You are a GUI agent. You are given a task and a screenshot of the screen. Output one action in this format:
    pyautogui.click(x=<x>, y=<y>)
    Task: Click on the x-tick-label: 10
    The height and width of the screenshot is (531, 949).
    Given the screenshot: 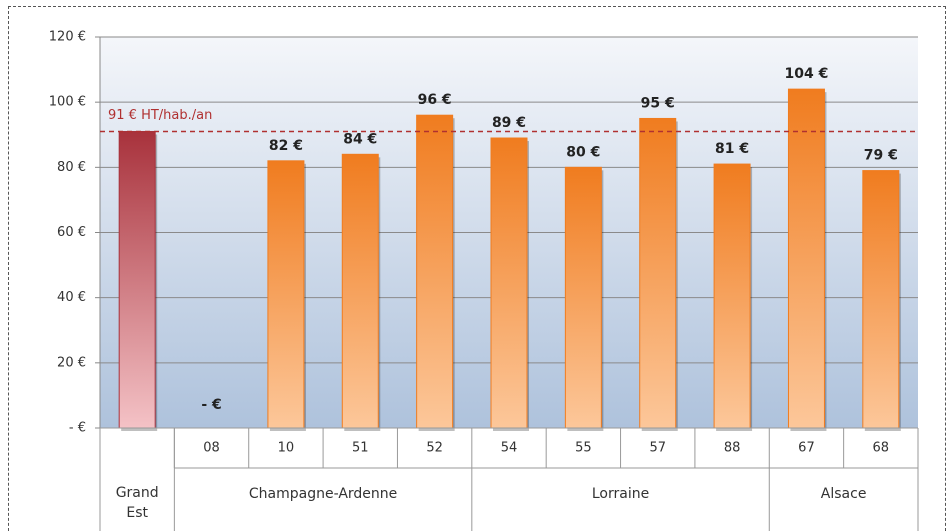 What is the action you would take?
    pyautogui.click(x=286, y=448)
    